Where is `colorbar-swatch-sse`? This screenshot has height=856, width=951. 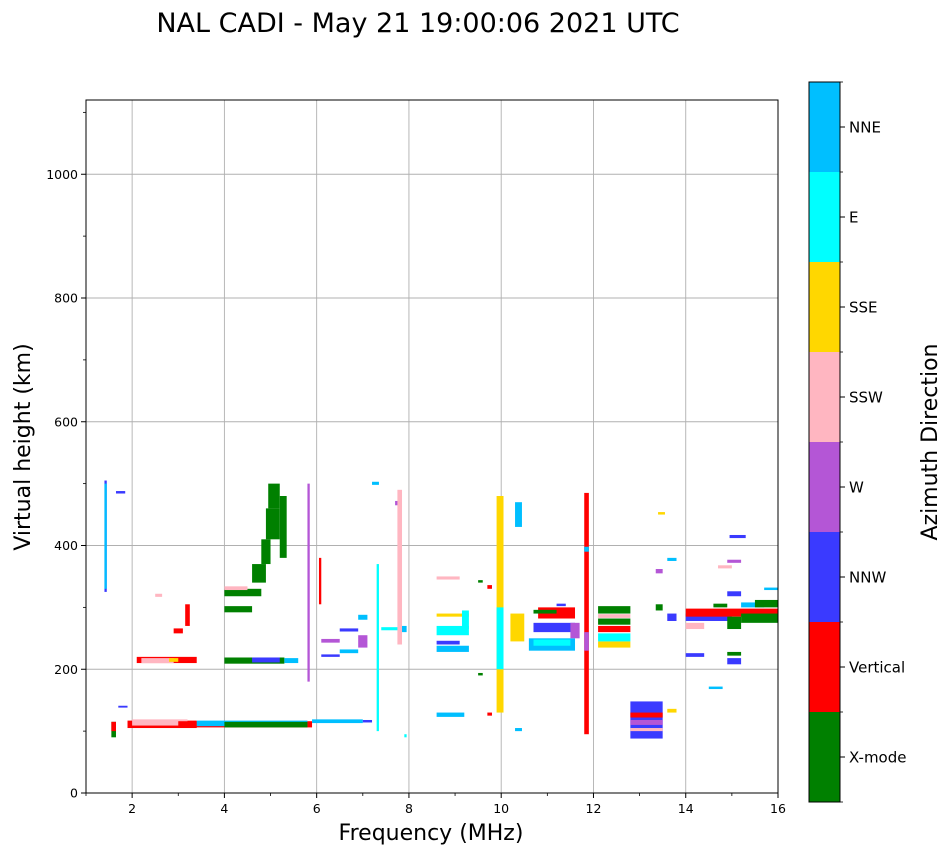
colorbar-swatch-sse is located at coordinates (824, 307).